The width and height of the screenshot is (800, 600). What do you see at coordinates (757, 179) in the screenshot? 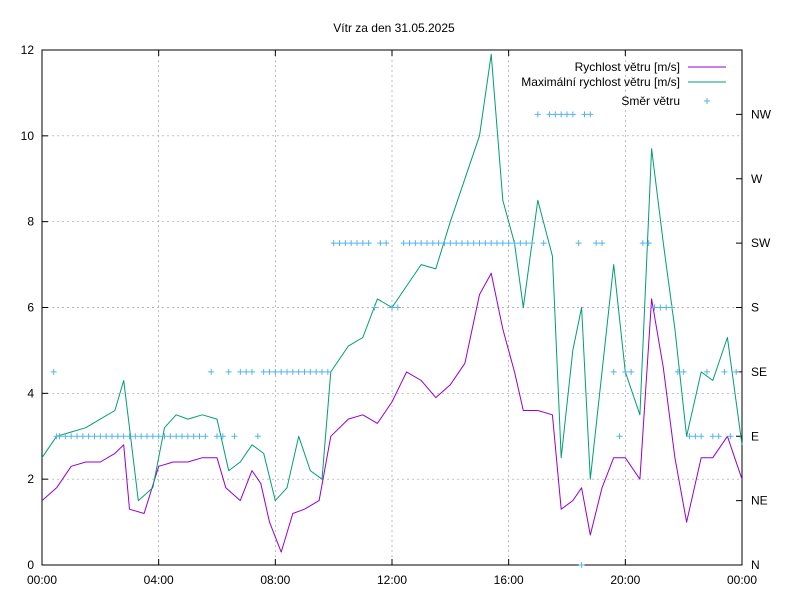
I see `y2-tick-label: W` at bounding box center [757, 179].